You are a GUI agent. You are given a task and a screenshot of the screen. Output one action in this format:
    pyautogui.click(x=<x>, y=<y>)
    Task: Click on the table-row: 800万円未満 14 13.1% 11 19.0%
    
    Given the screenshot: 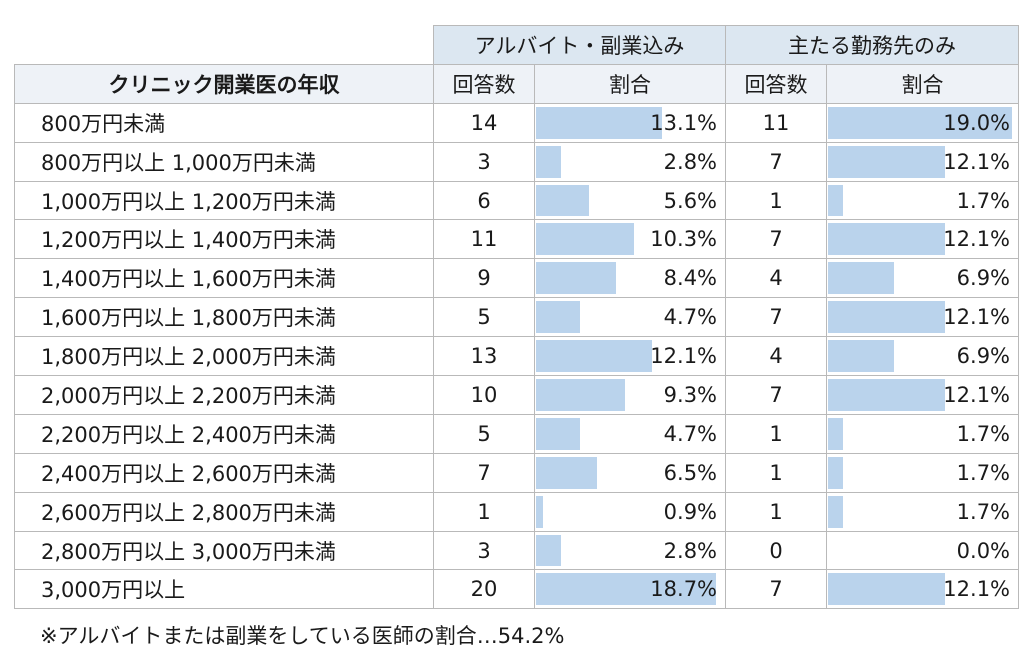 What is the action you would take?
    pyautogui.click(x=517, y=122)
    